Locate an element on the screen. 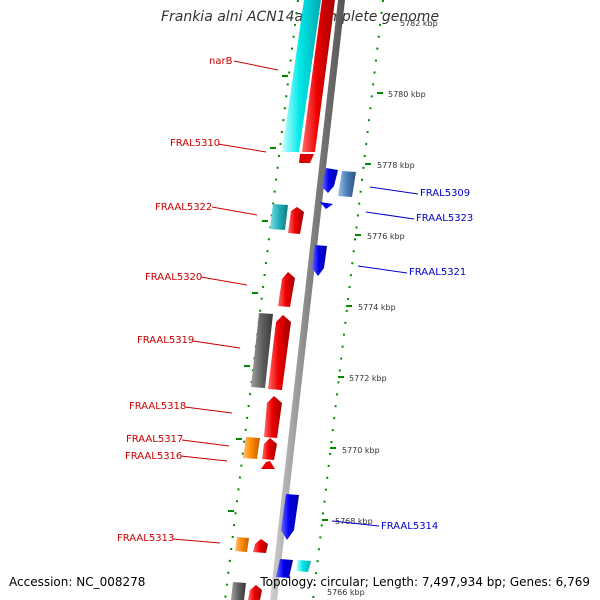 This screenshot has width=600, height=600. label-fraal5321: FRAAL5321 is located at coordinates (437, 272).